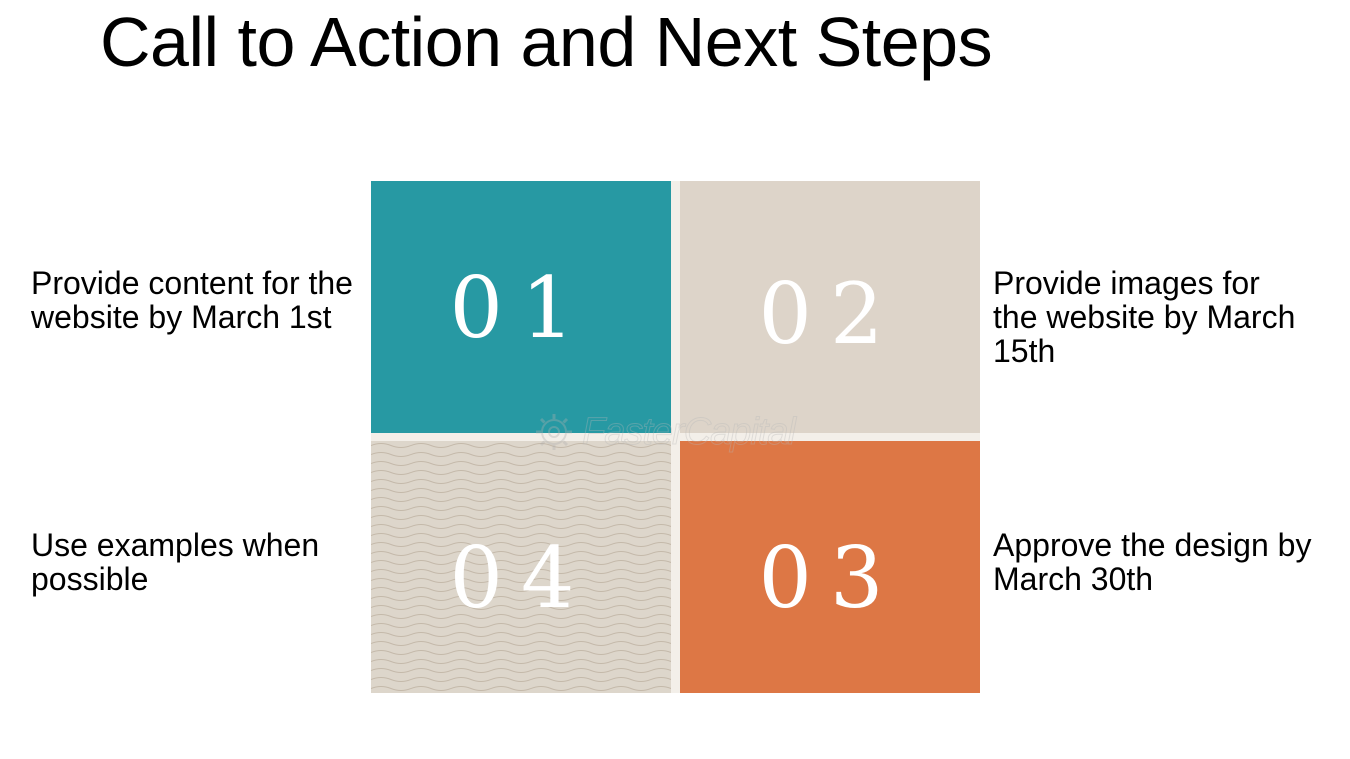 The image size is (1350, 759). What do you see at coordinates (175, 562) in the screenshot?
I see `step-04-text: Use examples when possible` at bounding box center [175, 562].